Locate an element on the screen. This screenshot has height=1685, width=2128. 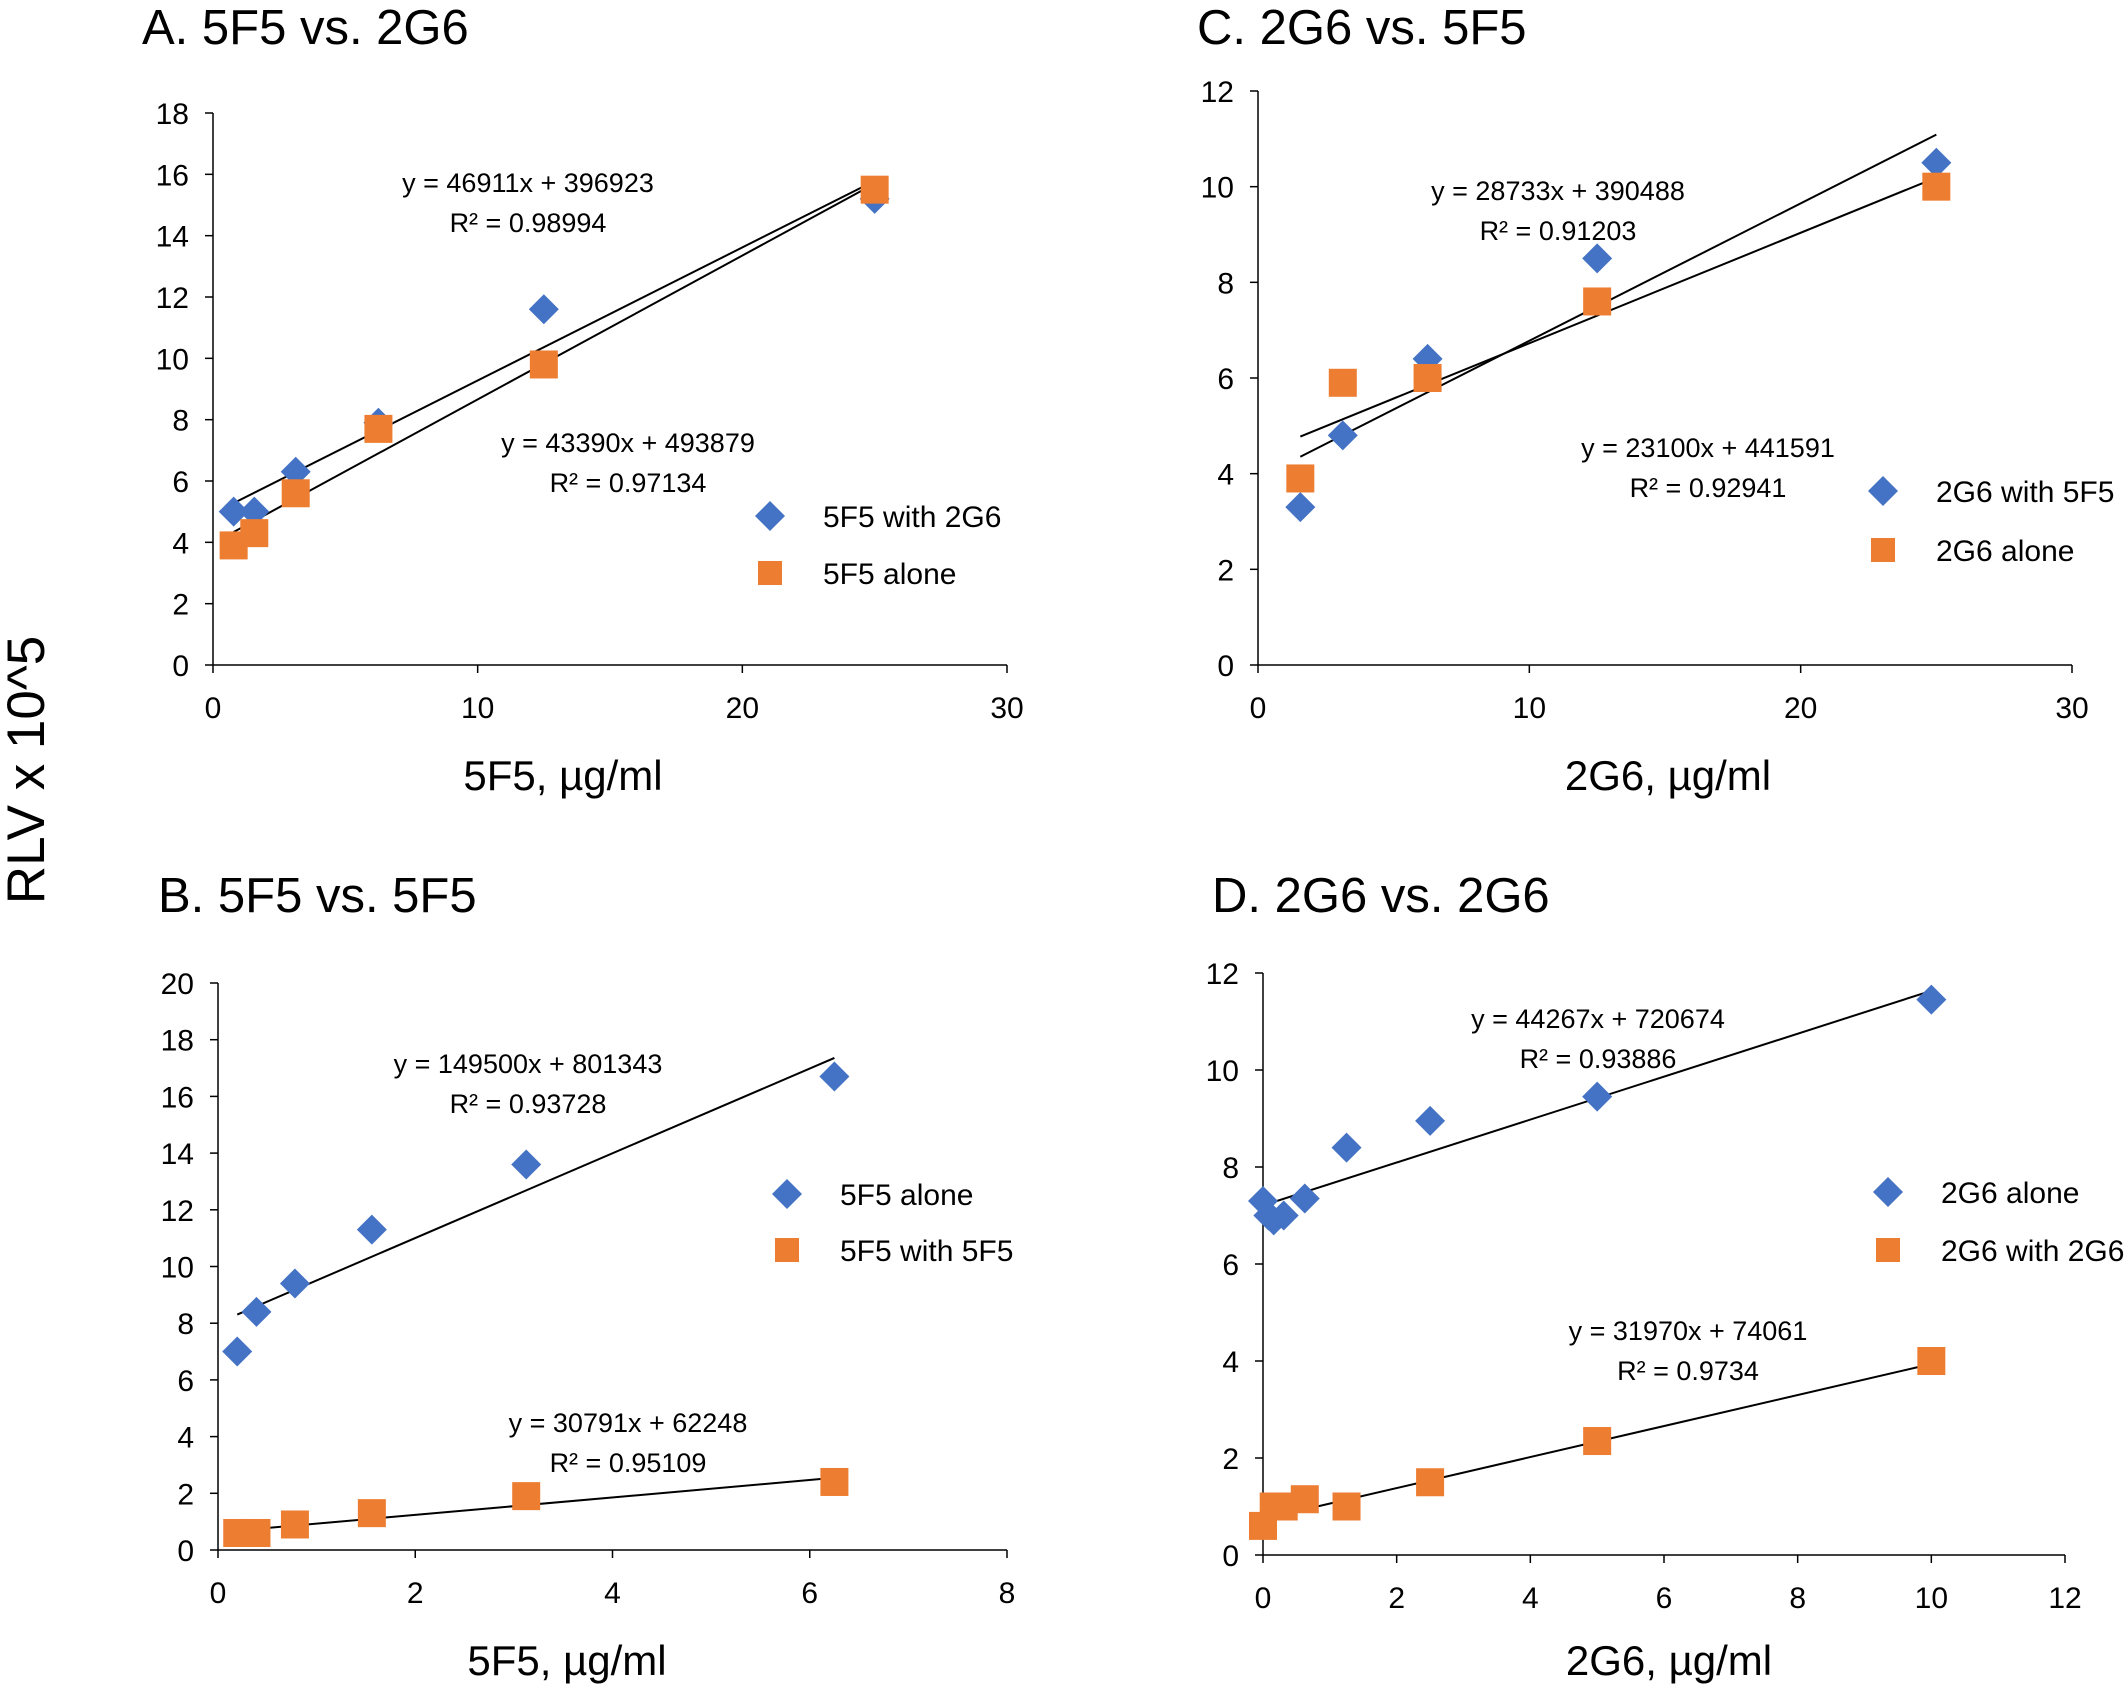
panel-d-y-tick-label: 6 is located at coordinates (1230, 1265).